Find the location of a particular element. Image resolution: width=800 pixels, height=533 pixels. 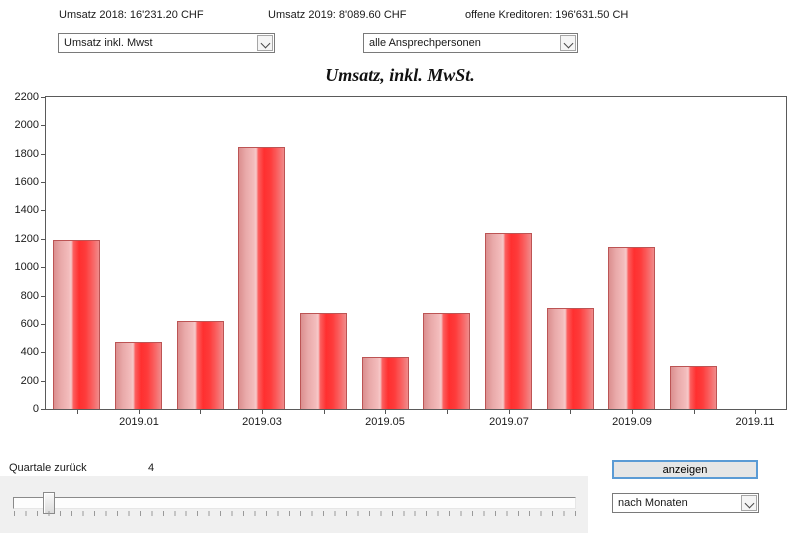

offene-kreditoren-label: offene Kreditoren: 196'631.50 CH is located at coordinates (547, 15).